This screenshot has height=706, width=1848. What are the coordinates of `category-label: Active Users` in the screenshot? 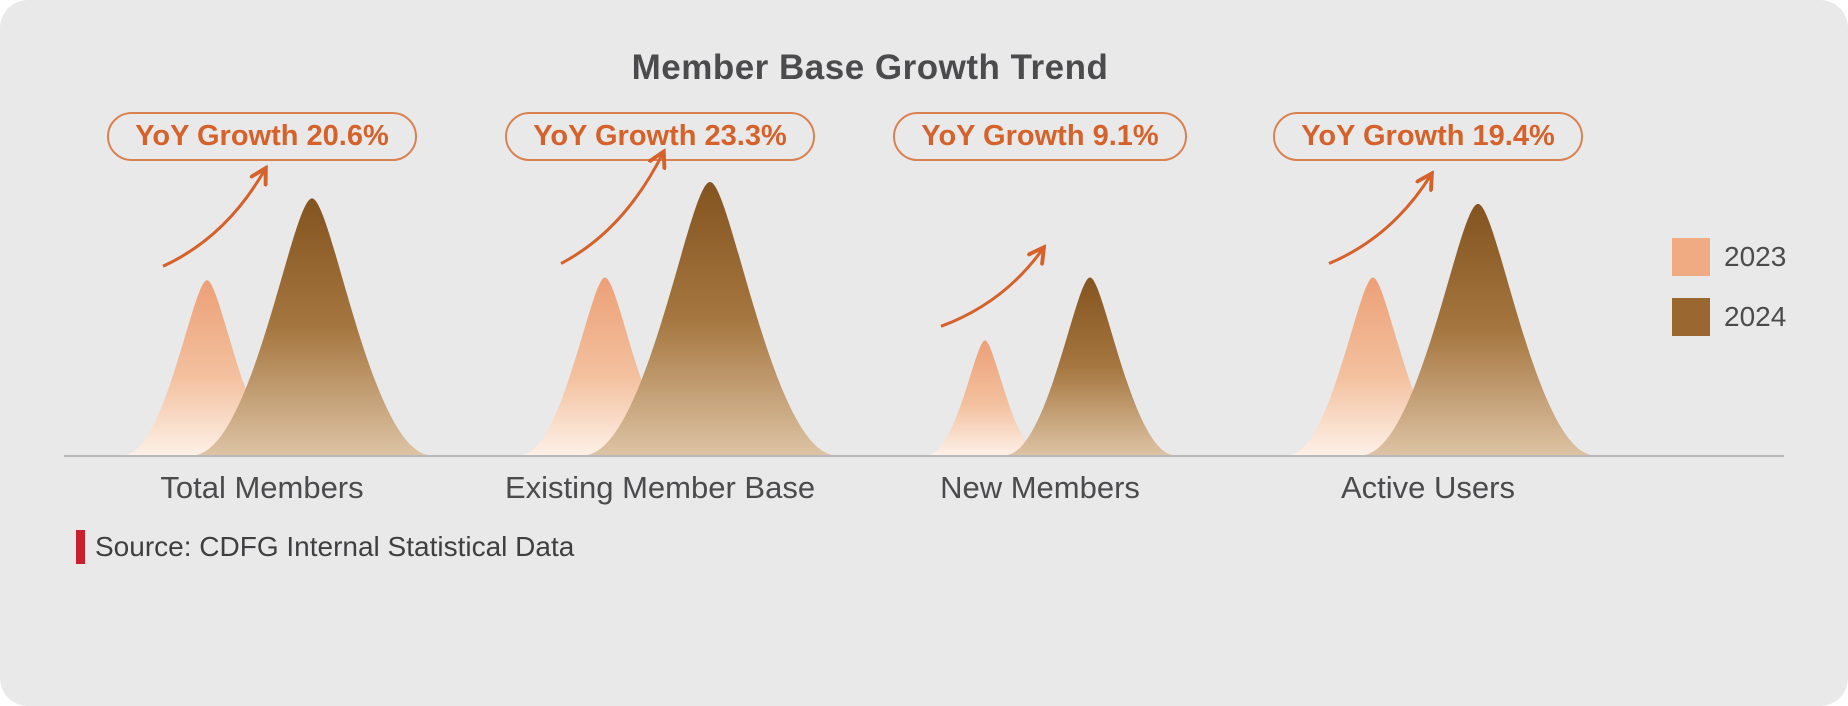 It's located at (1428, 487).